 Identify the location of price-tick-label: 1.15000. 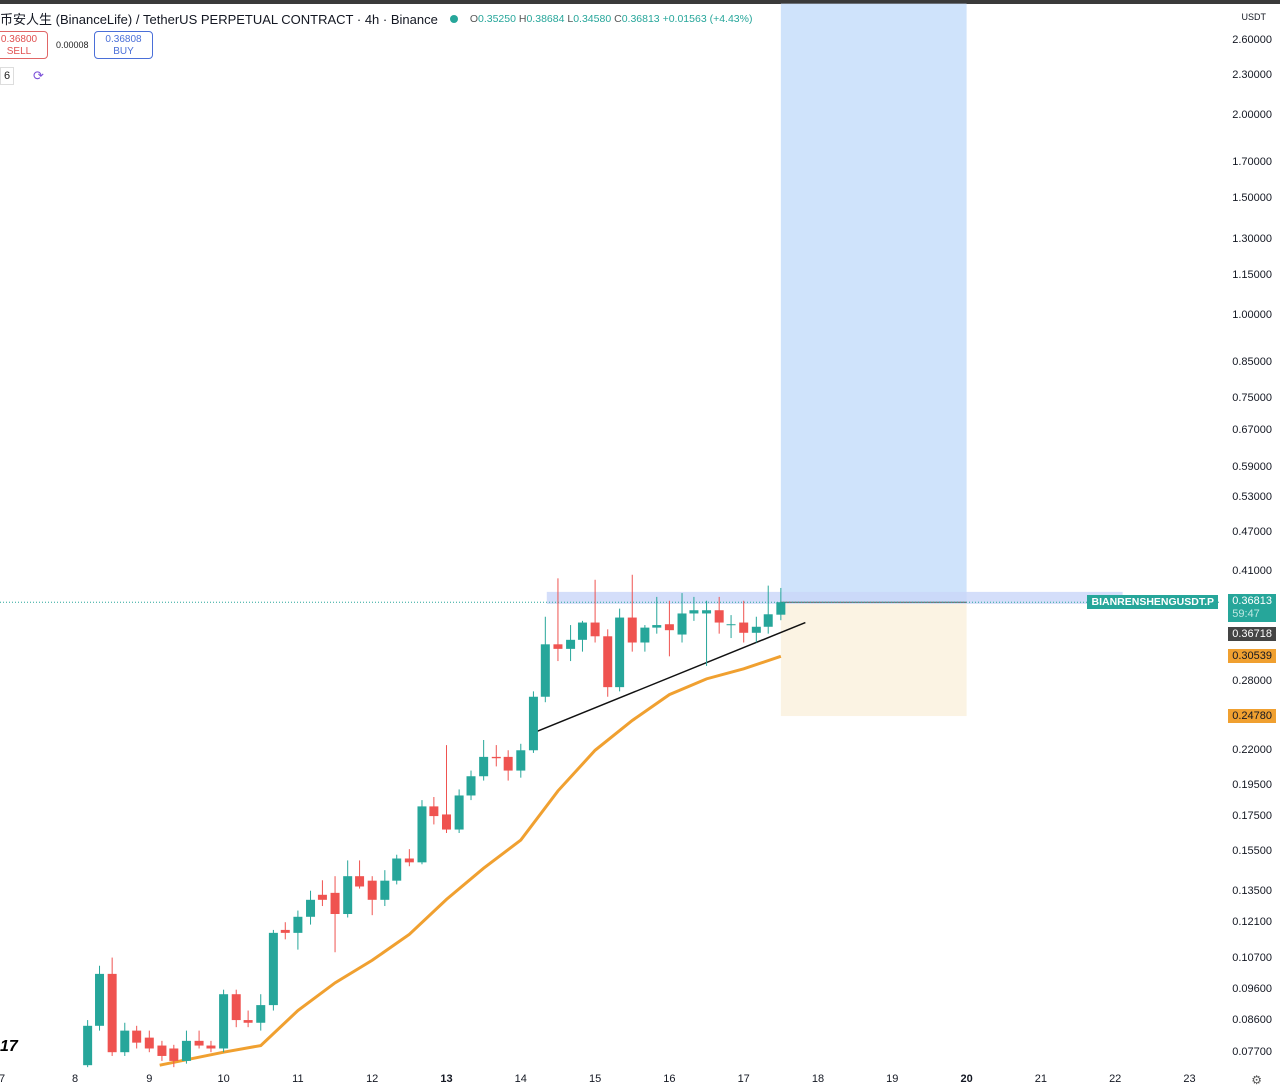
(1252, 274).